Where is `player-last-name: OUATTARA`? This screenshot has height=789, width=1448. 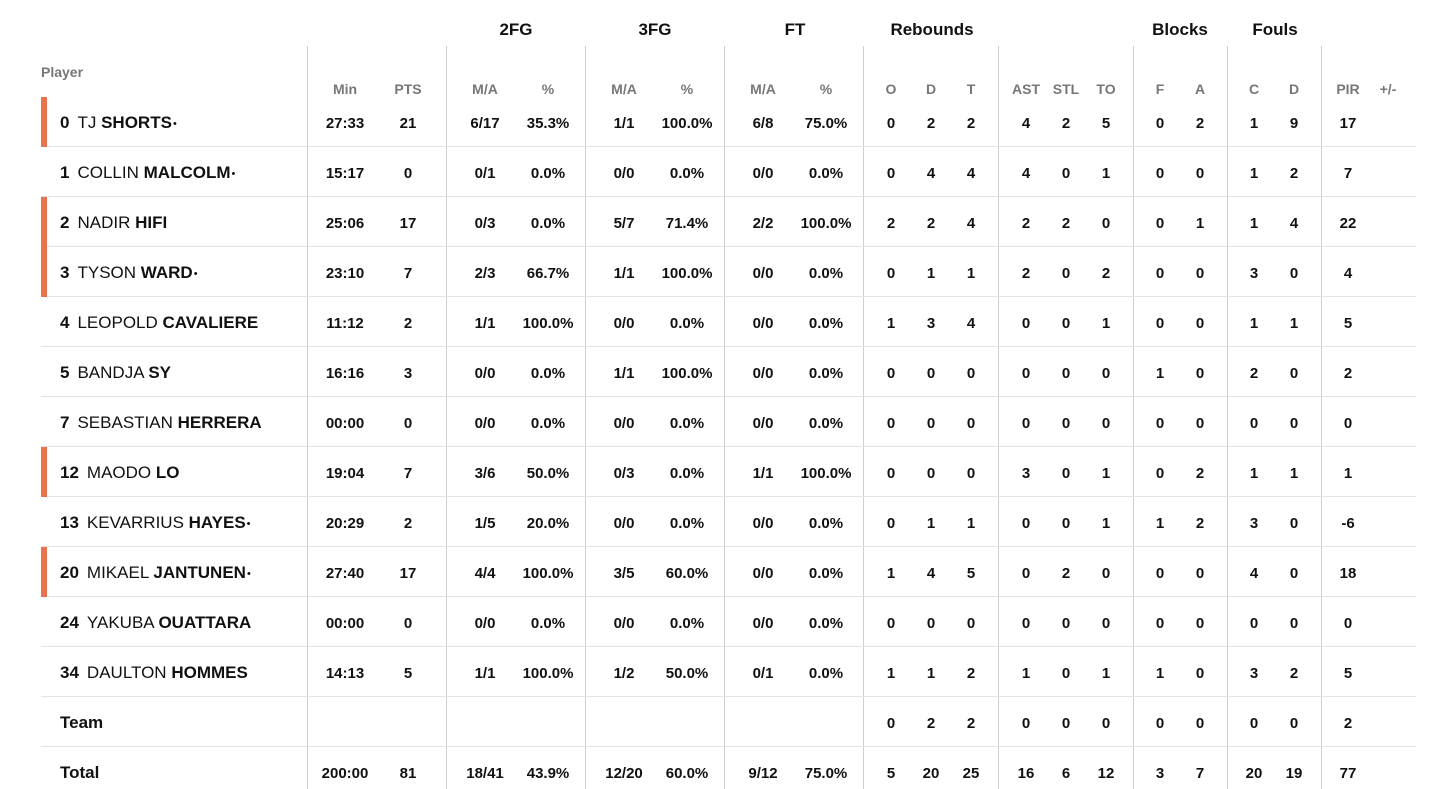
player-last-name: OUATTARA is located at coordinates (205, 622).